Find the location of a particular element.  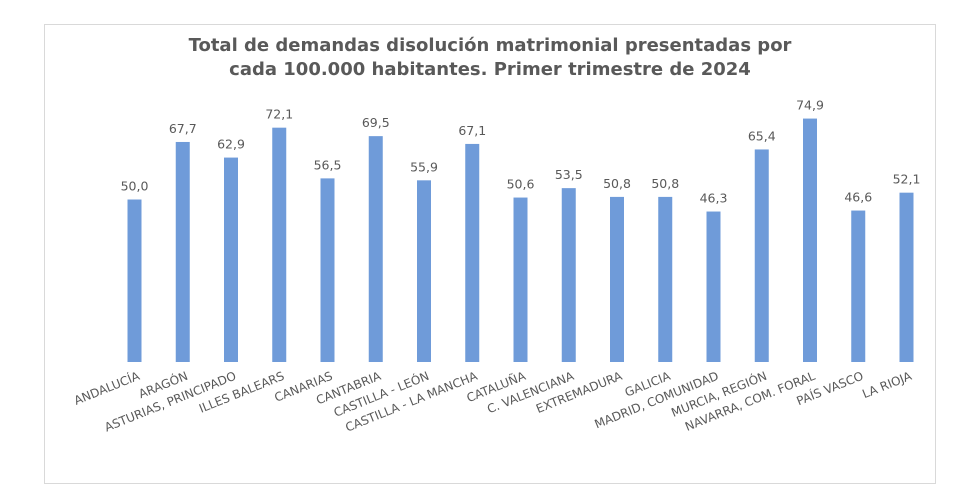

data-label-16: 46,6 is located at coordinates (858, 197).